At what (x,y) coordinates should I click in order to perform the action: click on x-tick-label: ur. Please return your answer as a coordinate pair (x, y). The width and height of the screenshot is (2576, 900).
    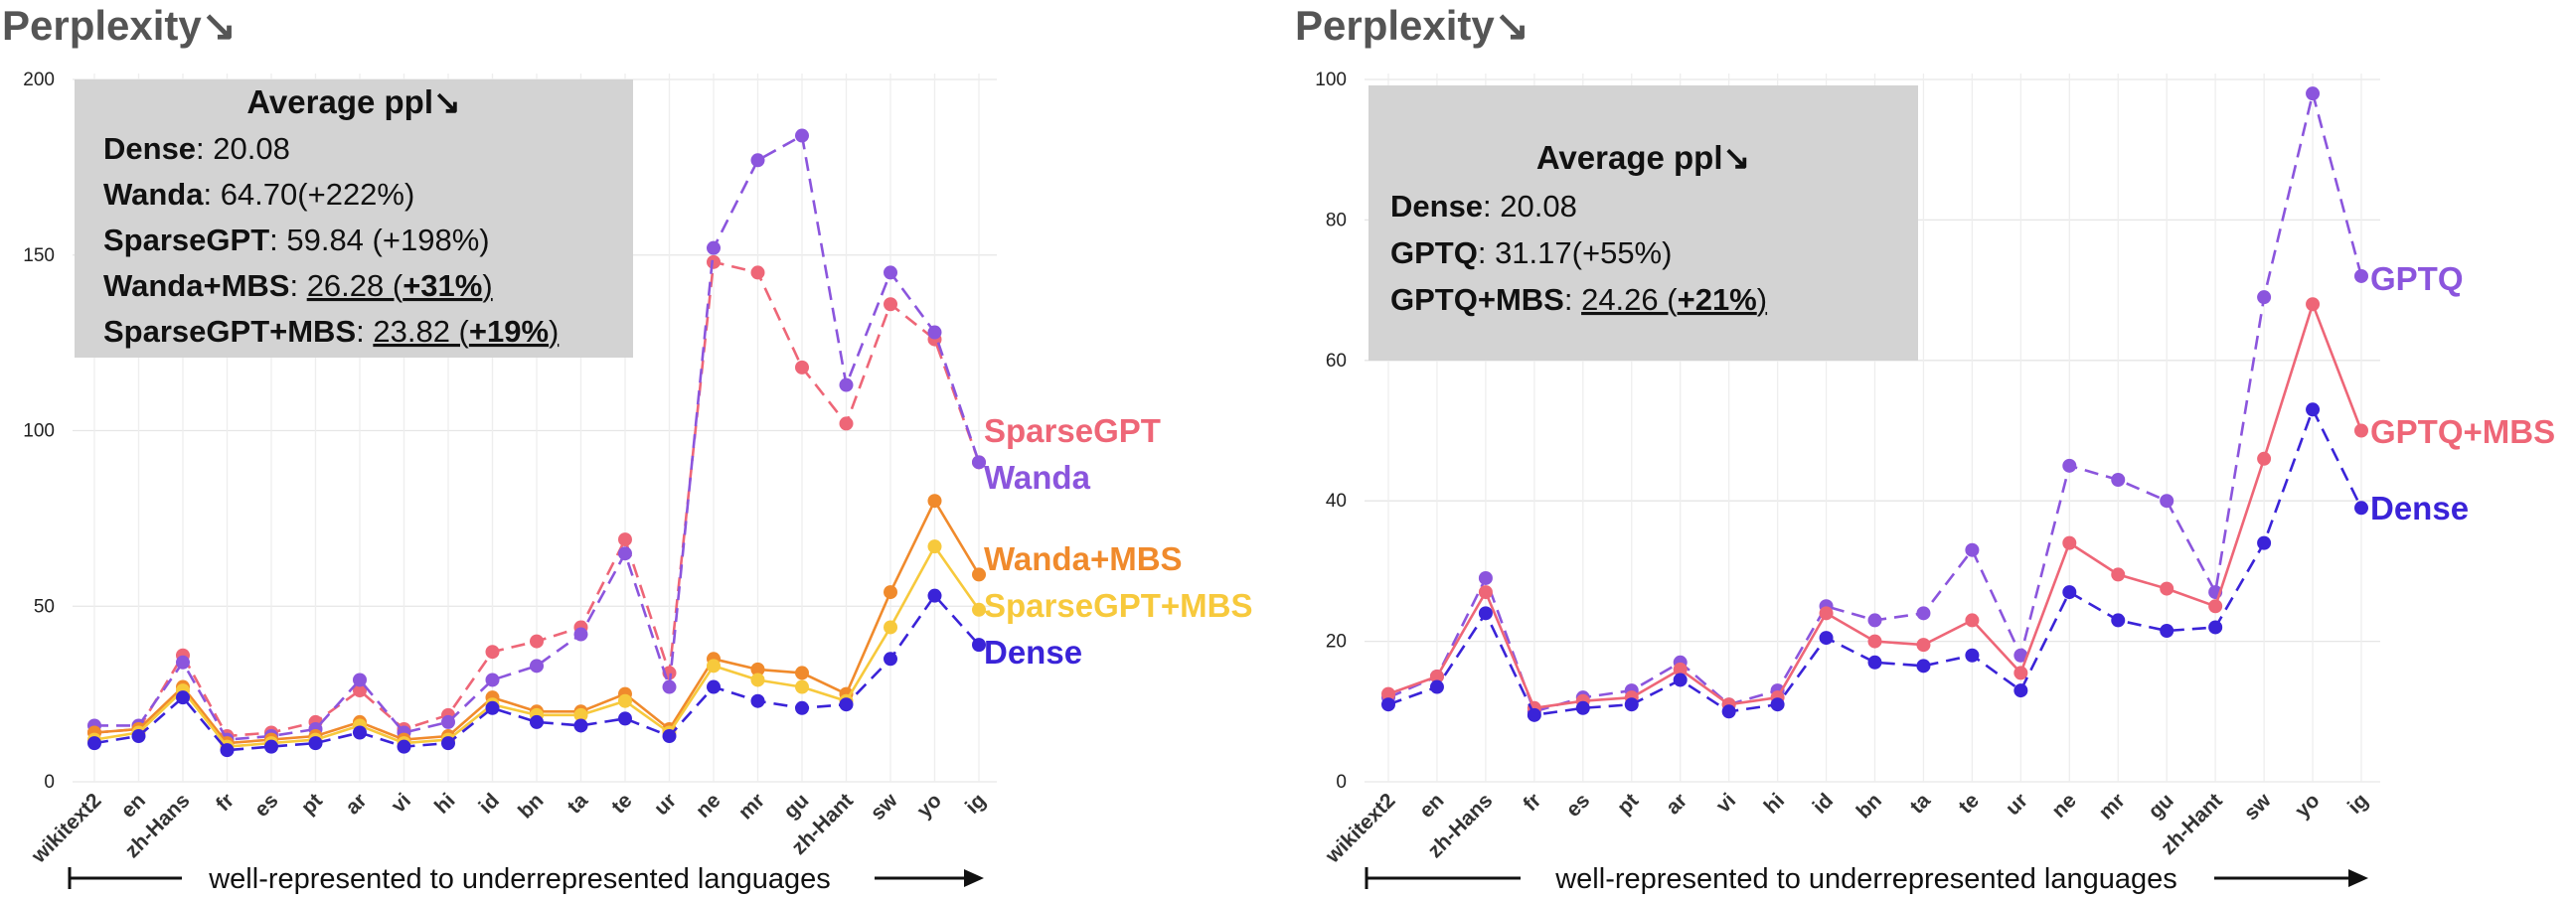
    Looking at the image, I should click on (665, 804).